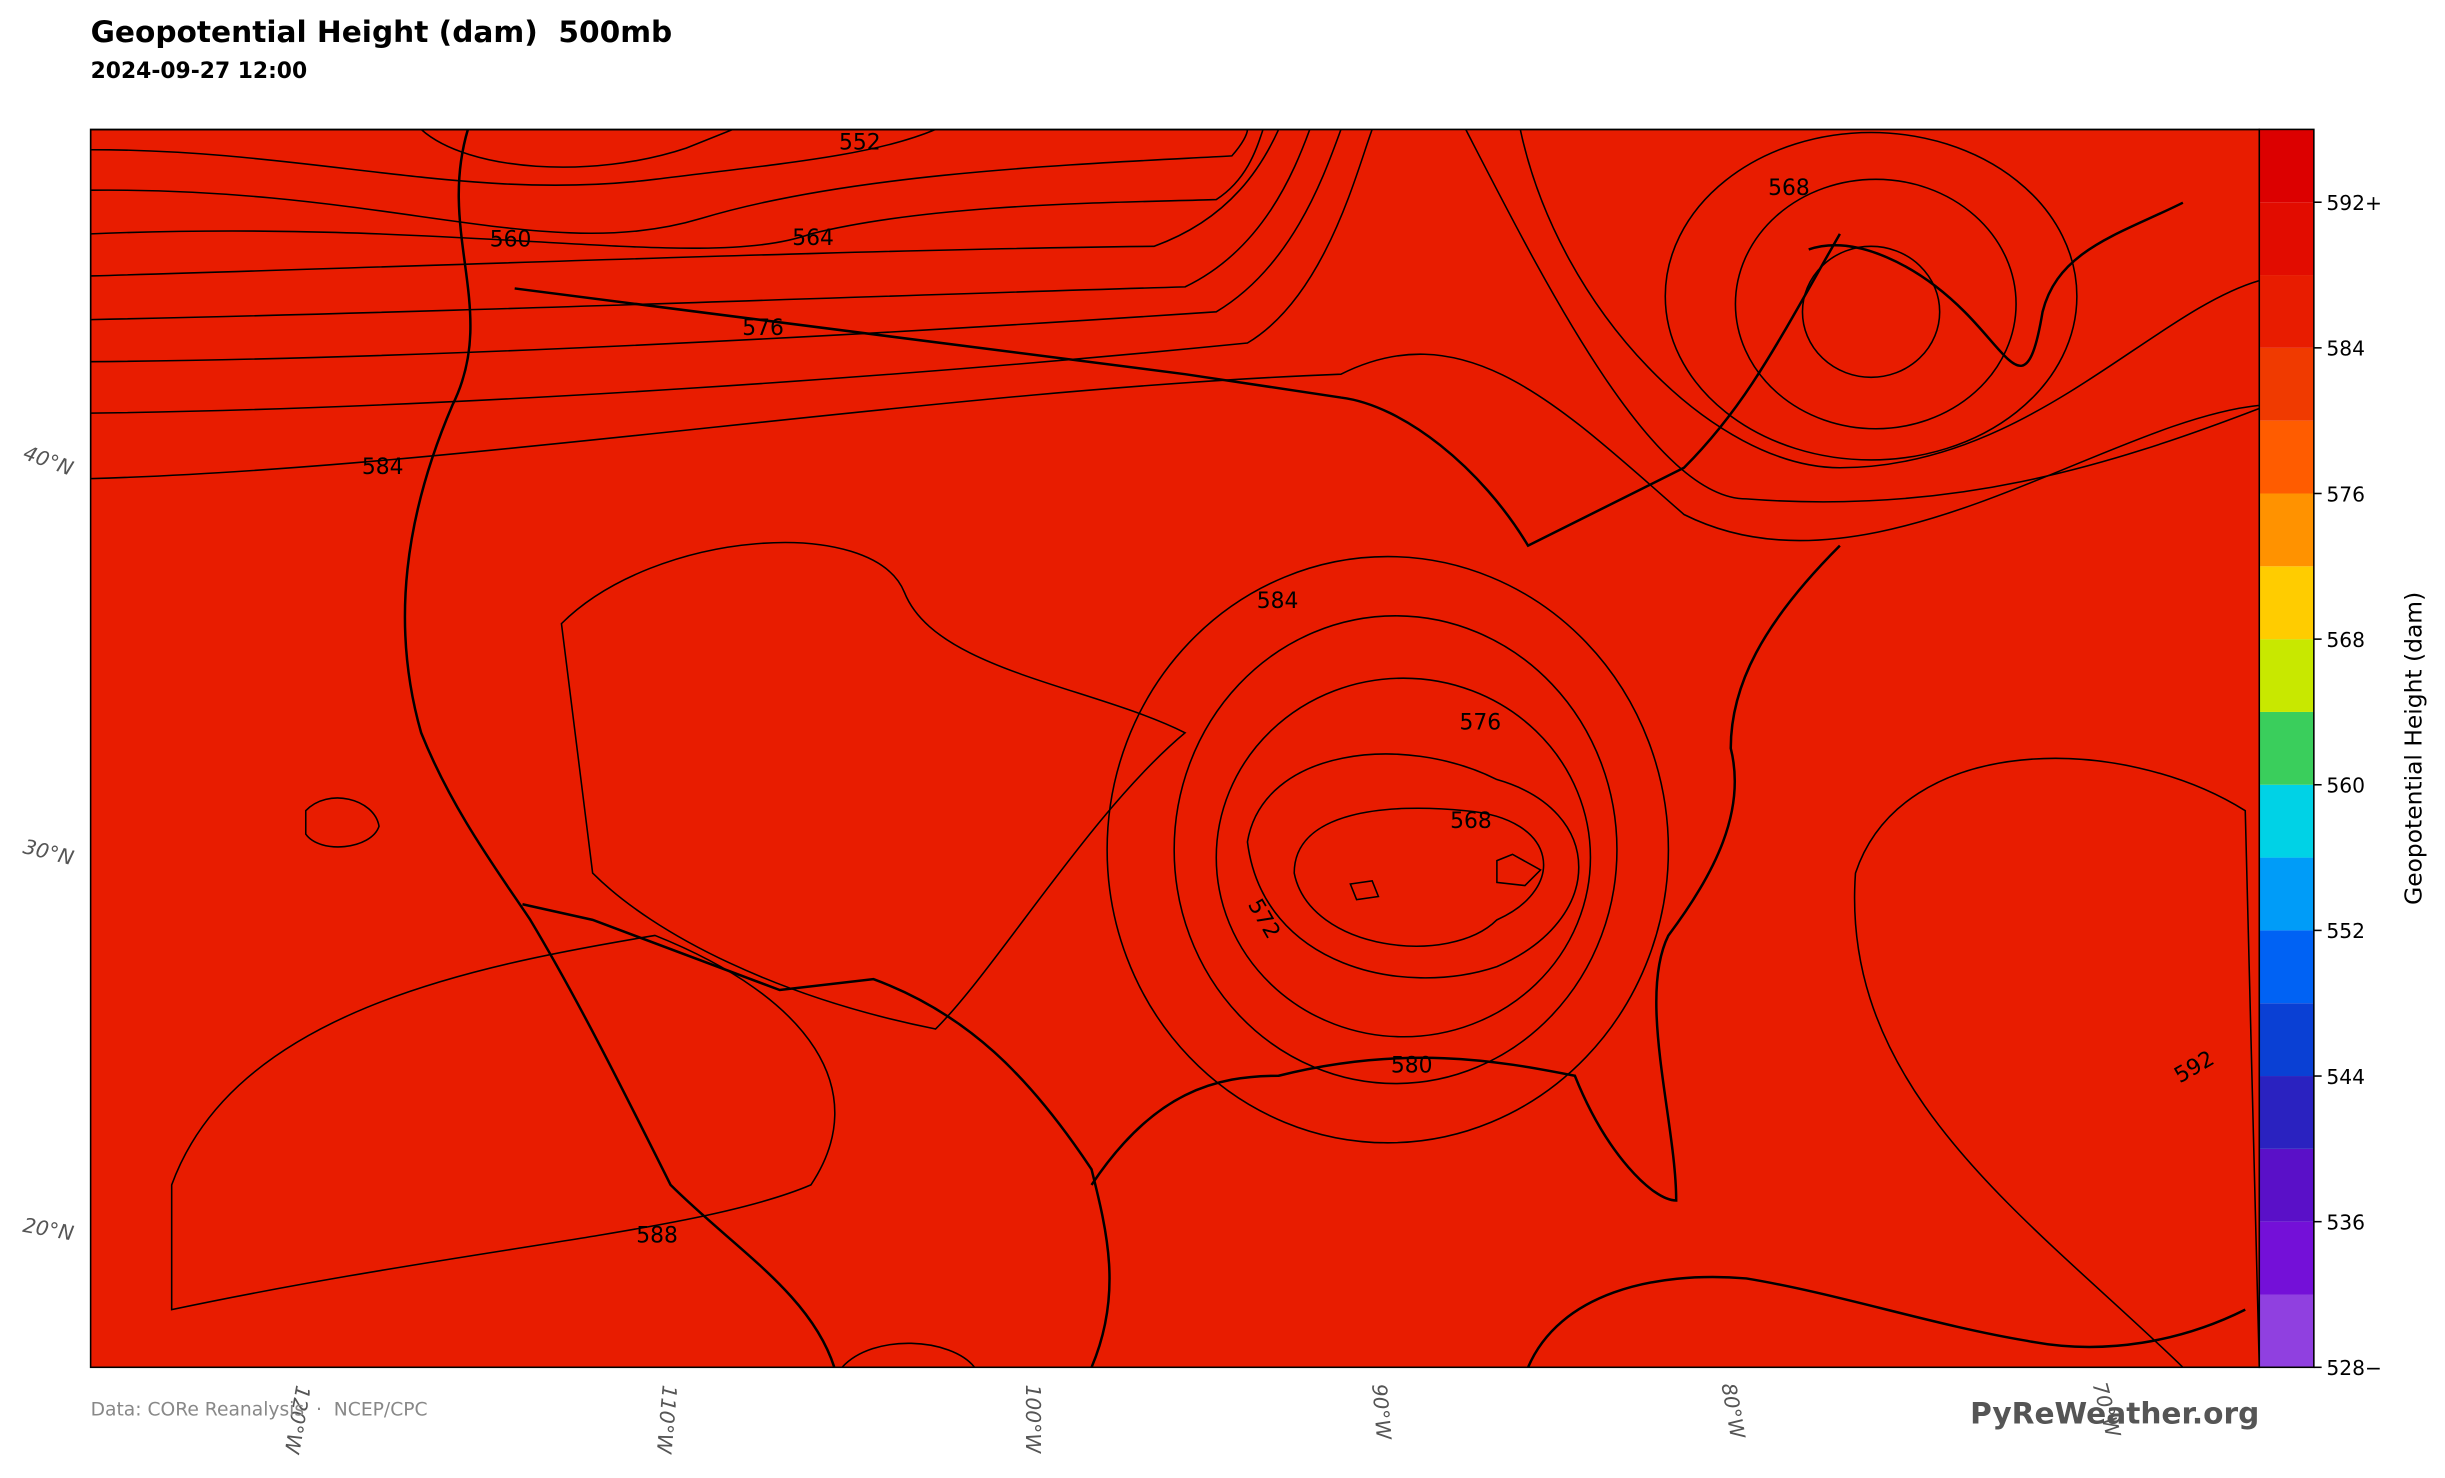 The width and height of the screenshot is (2445, 1478). I want to click on lon-label: 110°W, so click(667, 1420).